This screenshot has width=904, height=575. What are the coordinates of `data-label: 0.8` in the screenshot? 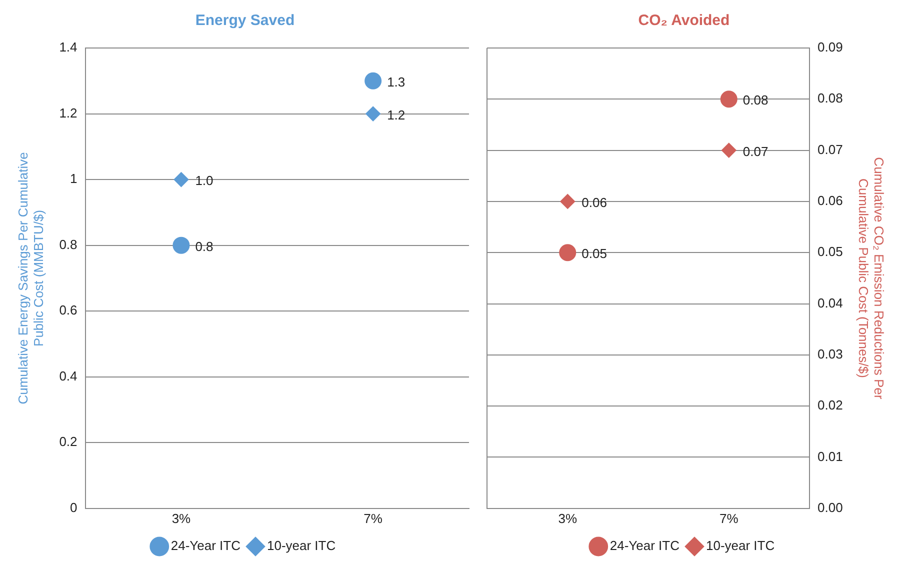 It's located at (204, 246).